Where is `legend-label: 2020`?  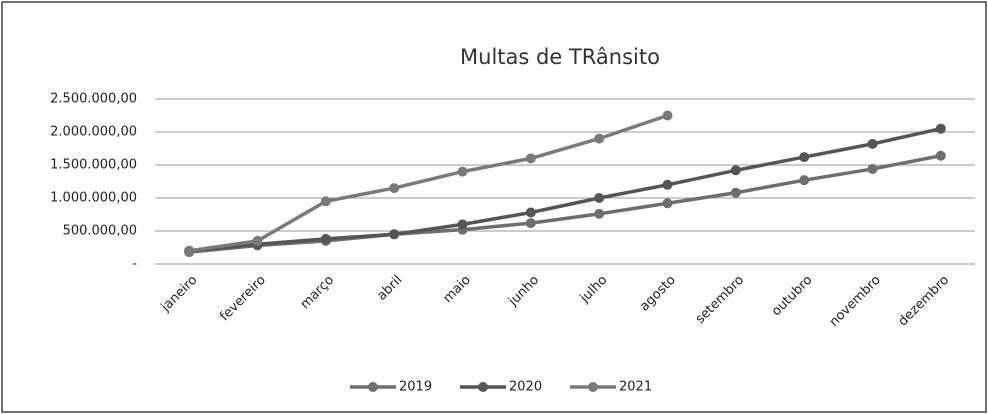 legend-label: 2020 is located at coordinates (525, 387).